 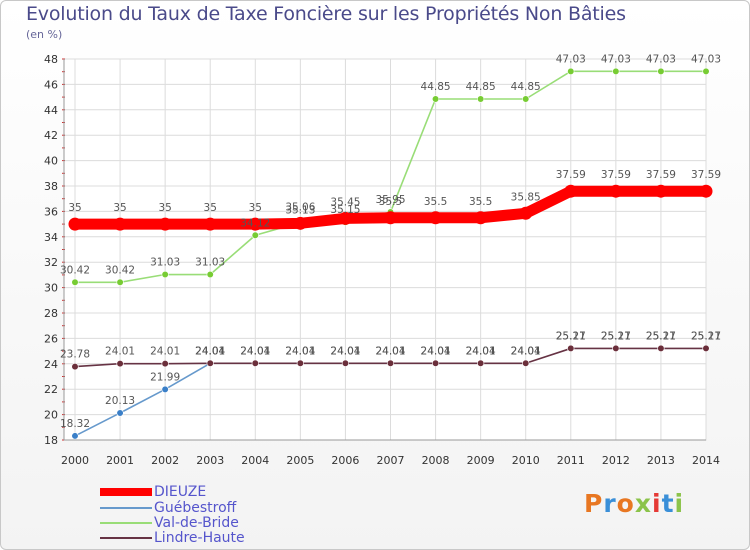 I want to click on series-line-guebestroff, so click(x=143, y=399).